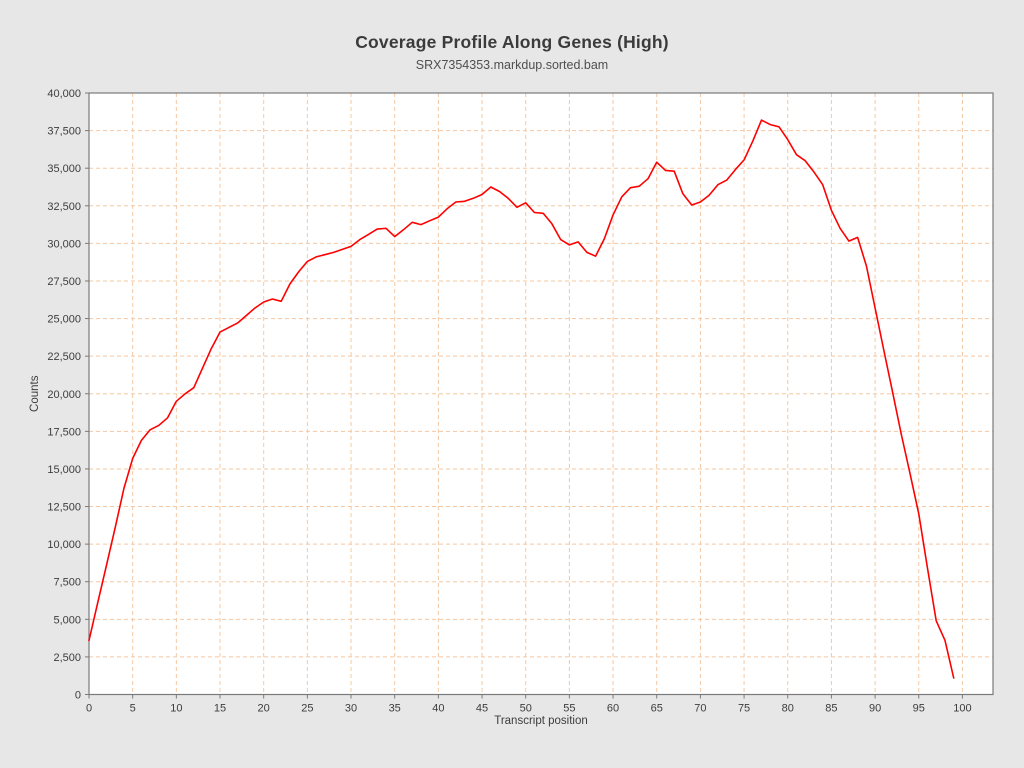 The height and width of the screenshot is (768, 1024). Describe the element at coordinates (512, 65) in the screenshot. I see `chart-subtitle: SRX7354353.markdup.sorted.bam` at that location.